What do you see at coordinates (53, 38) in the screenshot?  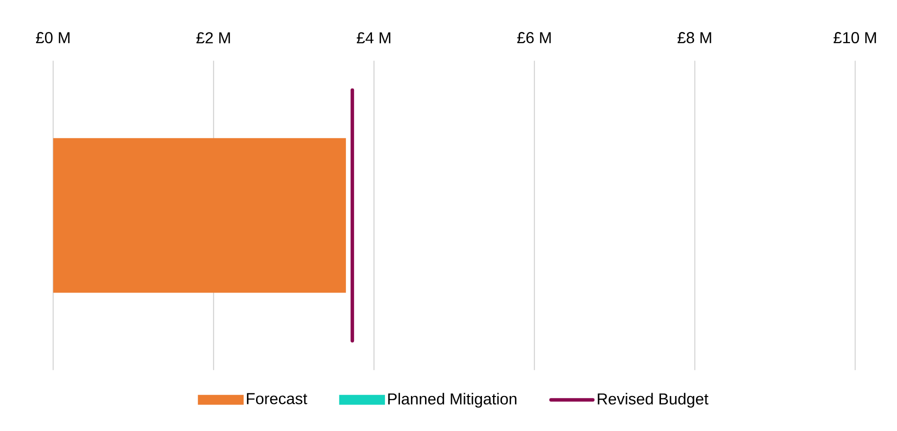 I see `x-tick-label: £0 M` at bounding box center [53, 38].